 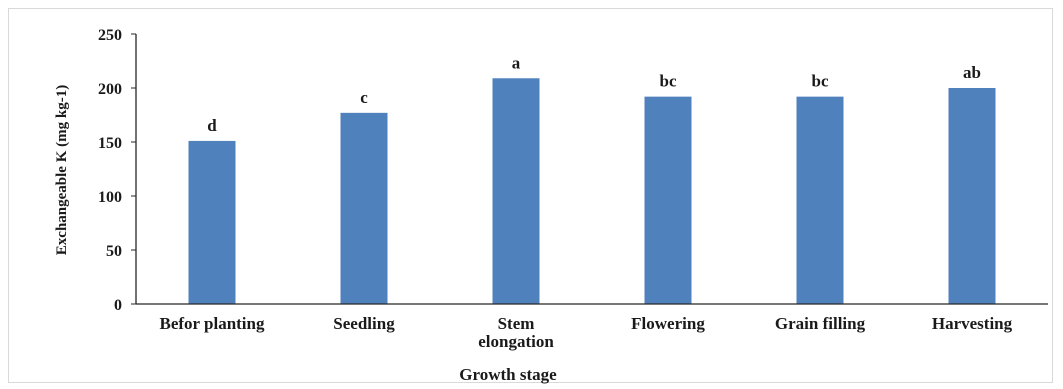 What do you see at coordinates (972, 72) in the screenshot?
I see `data-label: ab` at bounding box center [972, 72].